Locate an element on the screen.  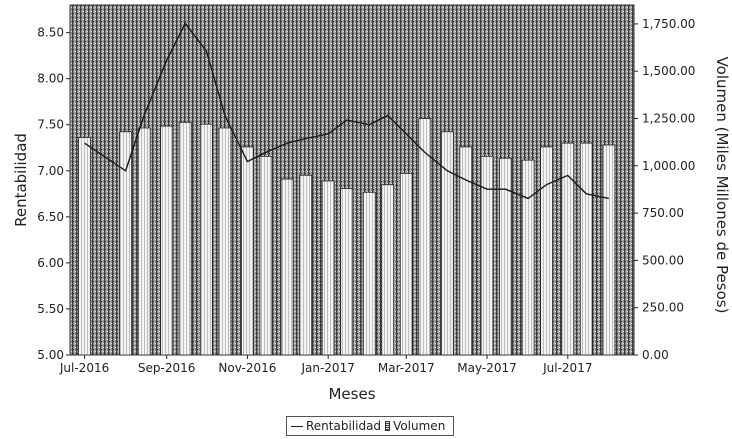
right-tick-label: 750.00 is located at coordinates (663, 213).